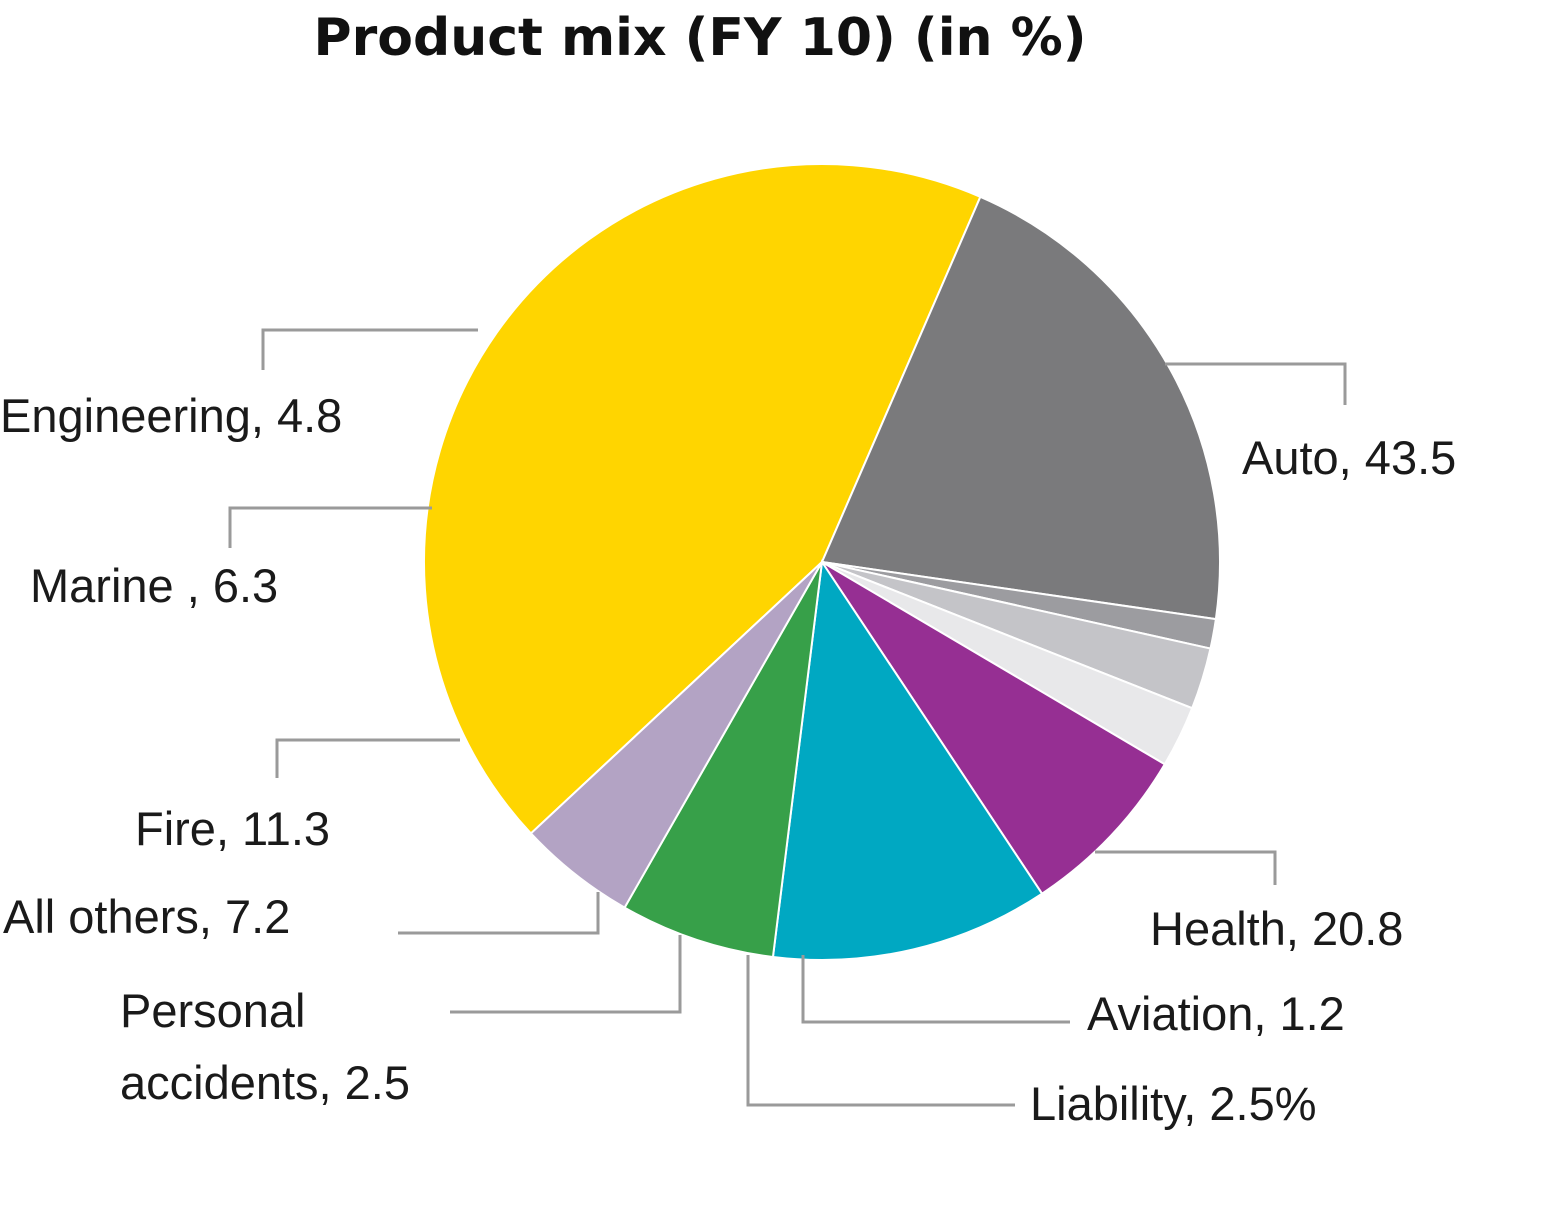  Describe the element at coordinates (907, 760) in the screenshot. I see `pie-slice-fire` at that location.